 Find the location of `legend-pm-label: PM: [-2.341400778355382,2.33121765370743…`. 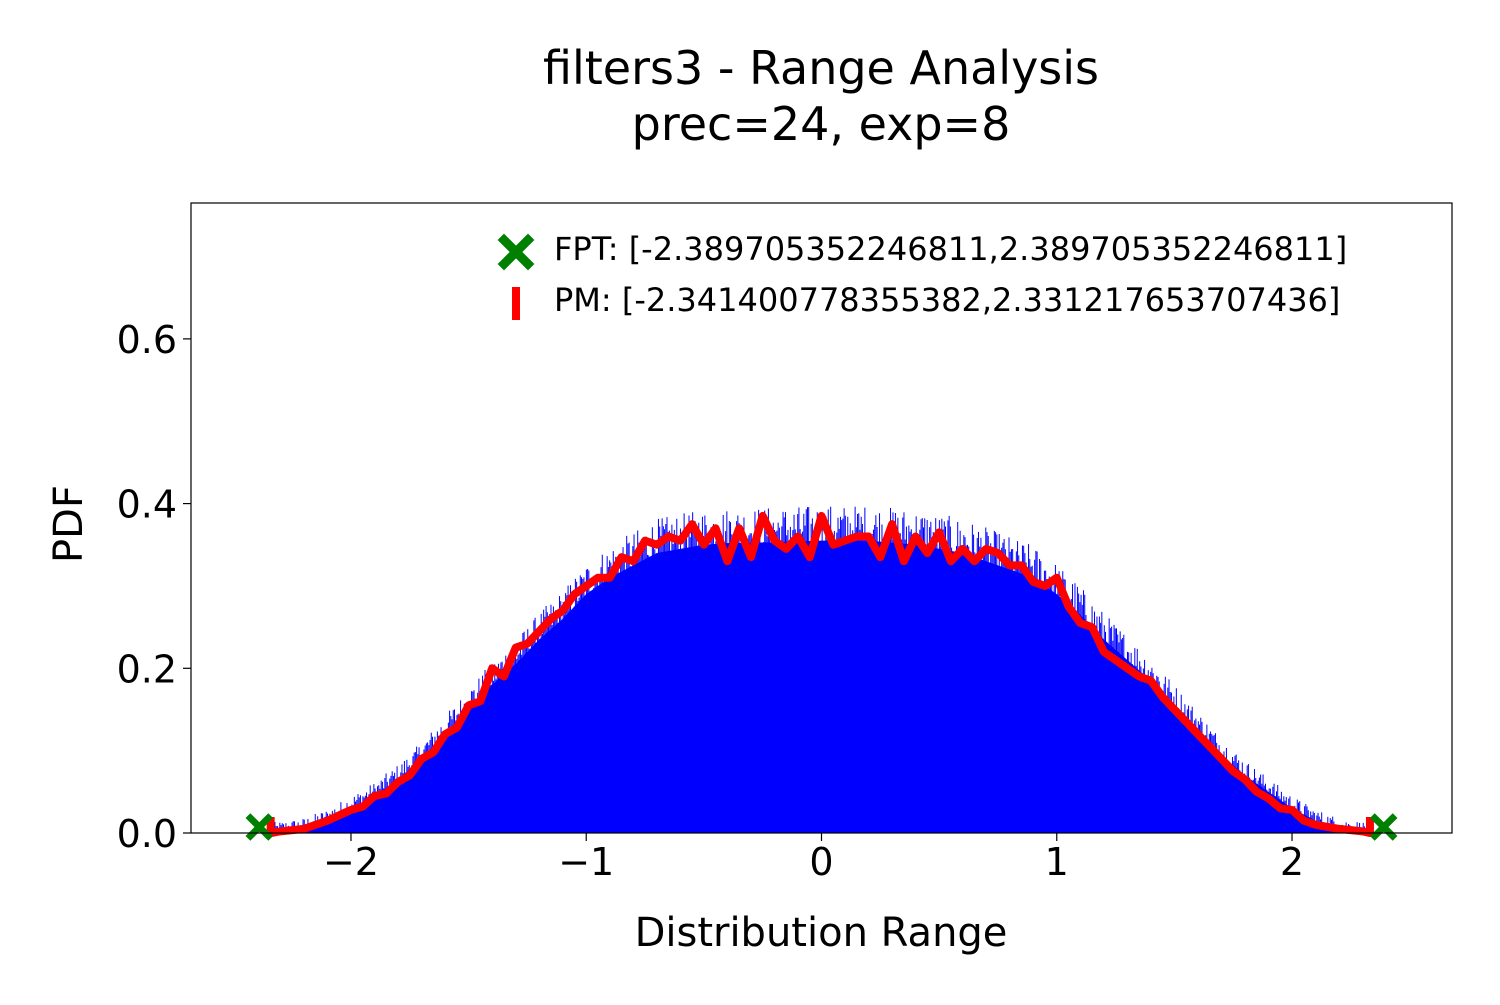

legend-pm-label: PM: [-2.341400778355382,2.33121765370743… is located at coordinates (947, 300).